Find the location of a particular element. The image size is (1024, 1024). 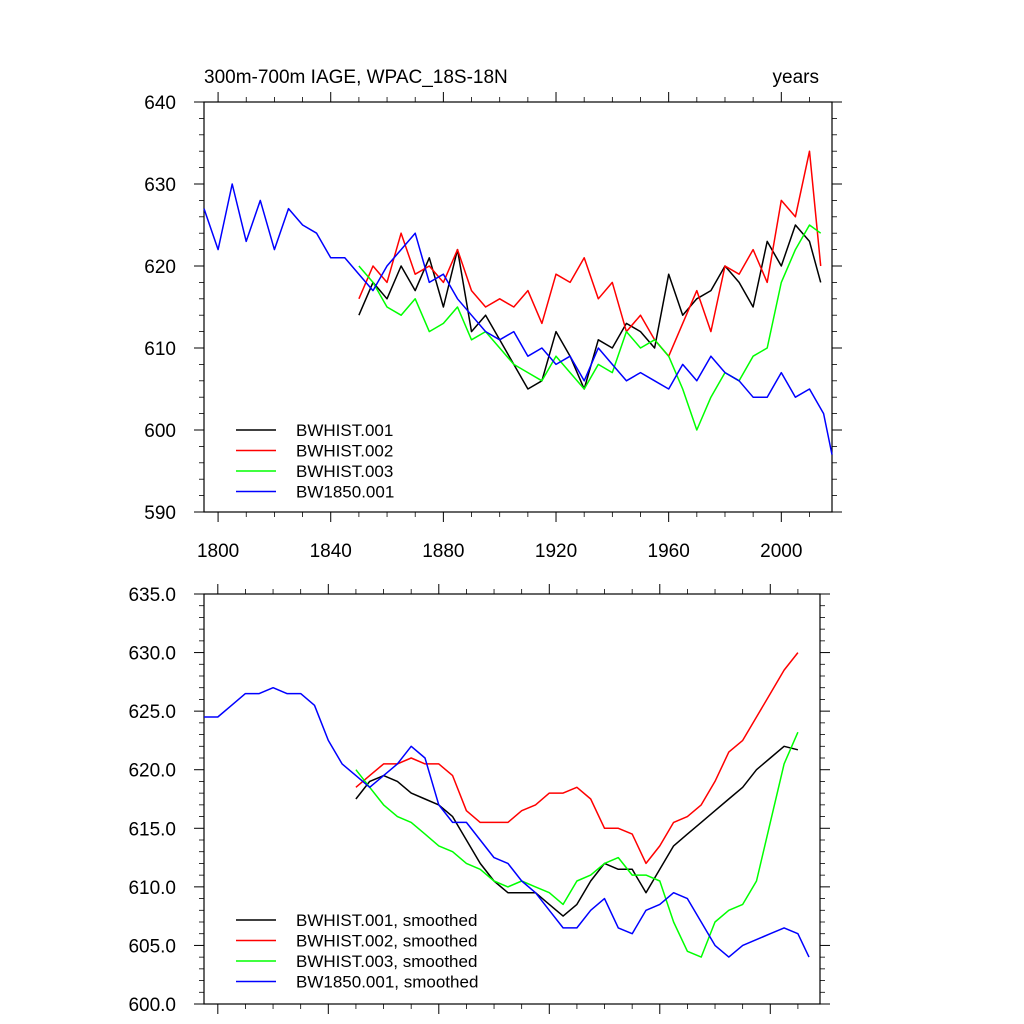

legend-label: BWHIST.001, smoothed is located at coordinates (386, 920).